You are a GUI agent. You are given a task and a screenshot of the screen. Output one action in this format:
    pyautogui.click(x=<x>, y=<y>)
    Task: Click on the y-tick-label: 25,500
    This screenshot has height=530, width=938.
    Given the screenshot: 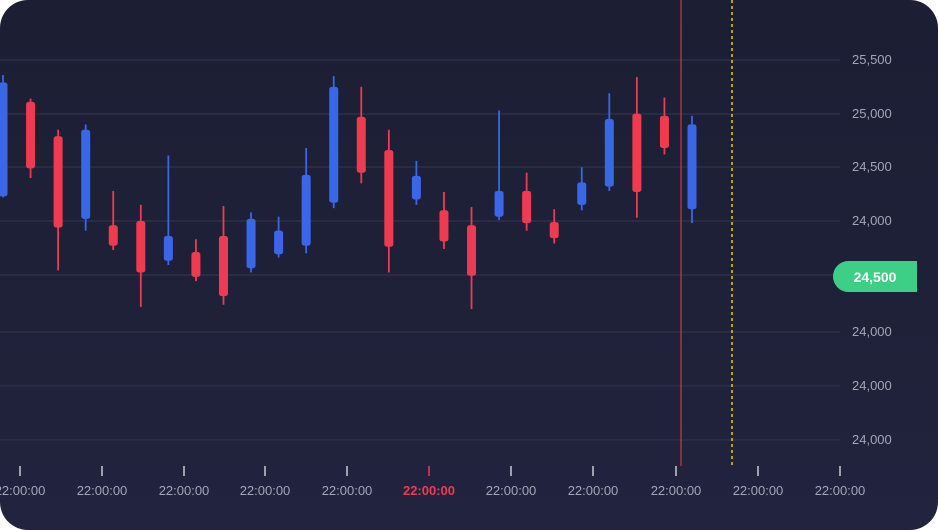 What is the action you would take?
    pyautogui.click(x=872, y=59)
    